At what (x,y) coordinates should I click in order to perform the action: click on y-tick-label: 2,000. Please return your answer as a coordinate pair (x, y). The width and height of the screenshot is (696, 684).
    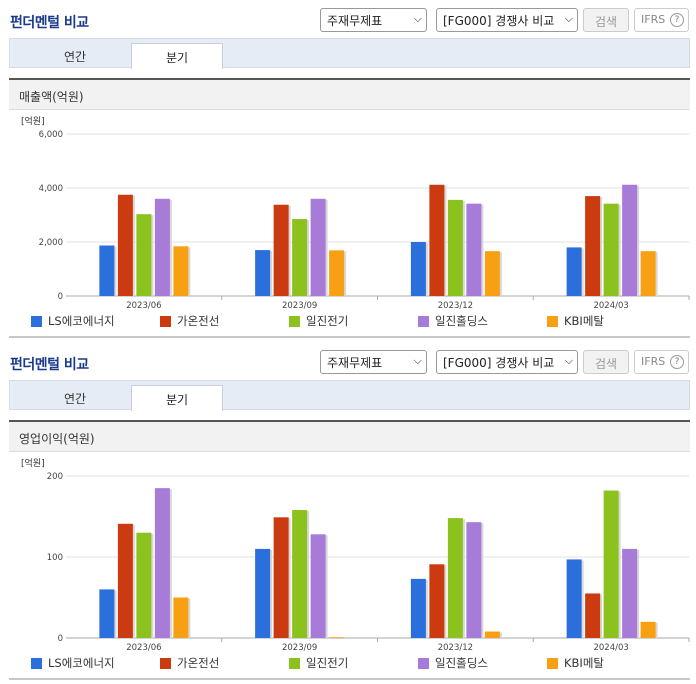
    Looking at the image, I should click on (51, 243).